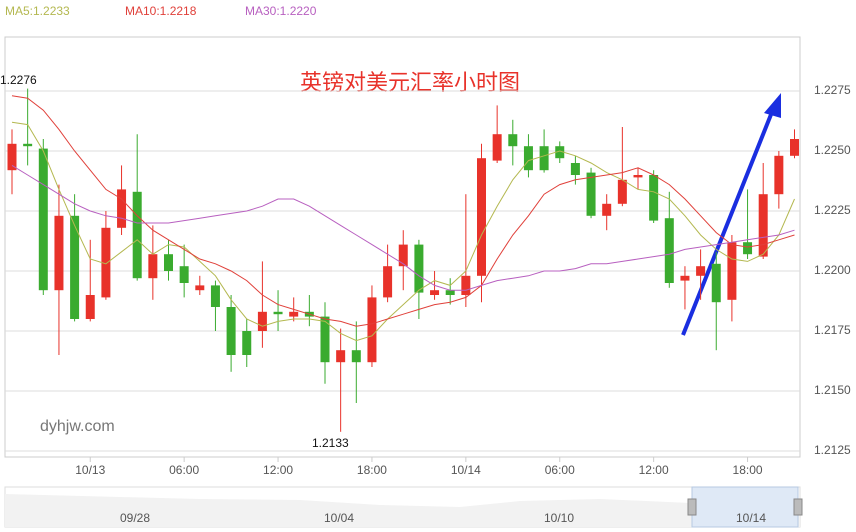  Describe the element at coordinates (330, 443) in the screenshot. I see `min-label: 1.2133` at that location.